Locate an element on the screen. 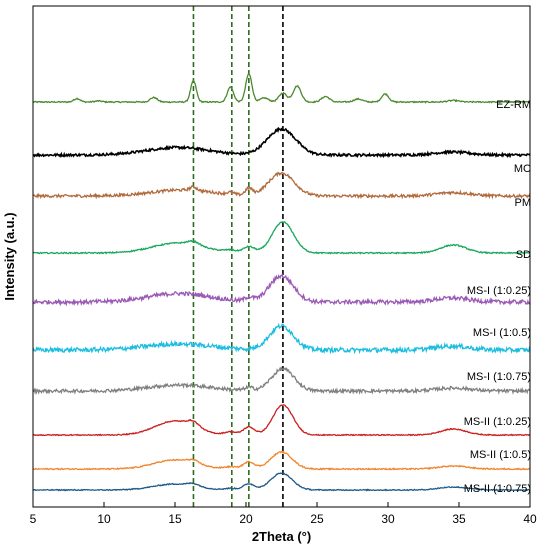  series-label: PM is located at coordinates (523, 203).